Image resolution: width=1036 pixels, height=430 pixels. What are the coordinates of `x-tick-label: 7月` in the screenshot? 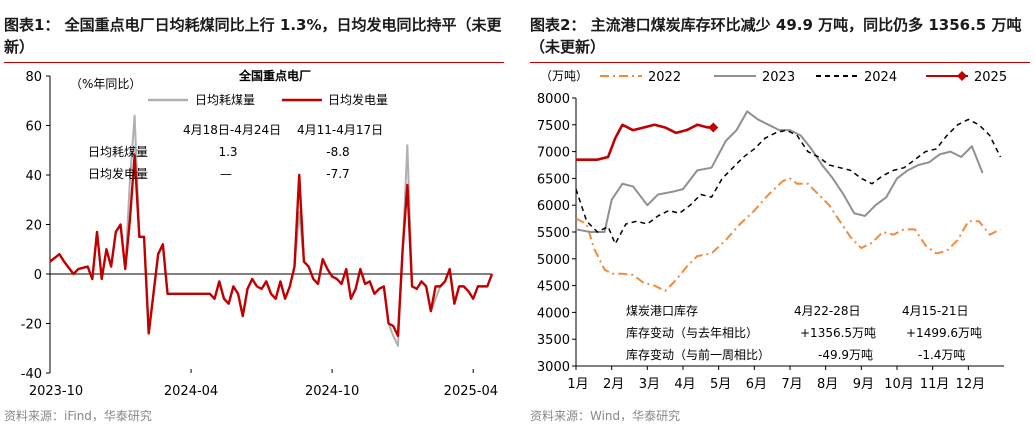 It's located at (791, 384).